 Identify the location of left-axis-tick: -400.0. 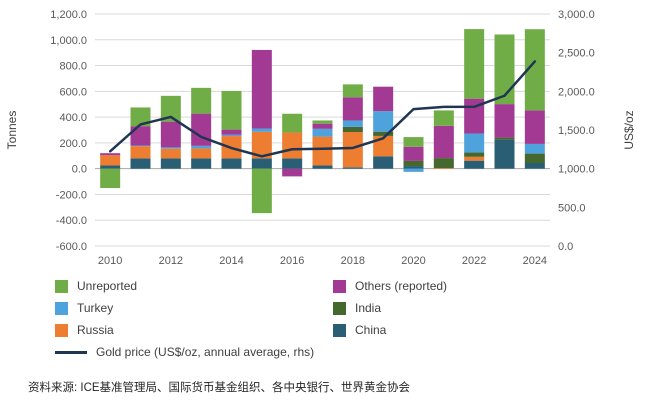
(71, 221).